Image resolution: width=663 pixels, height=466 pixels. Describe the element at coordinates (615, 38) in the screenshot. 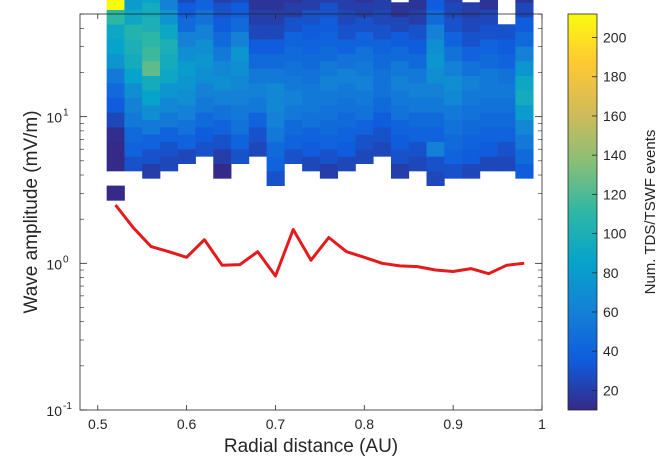

I see `colorbar-tick-label: 200` at that location.